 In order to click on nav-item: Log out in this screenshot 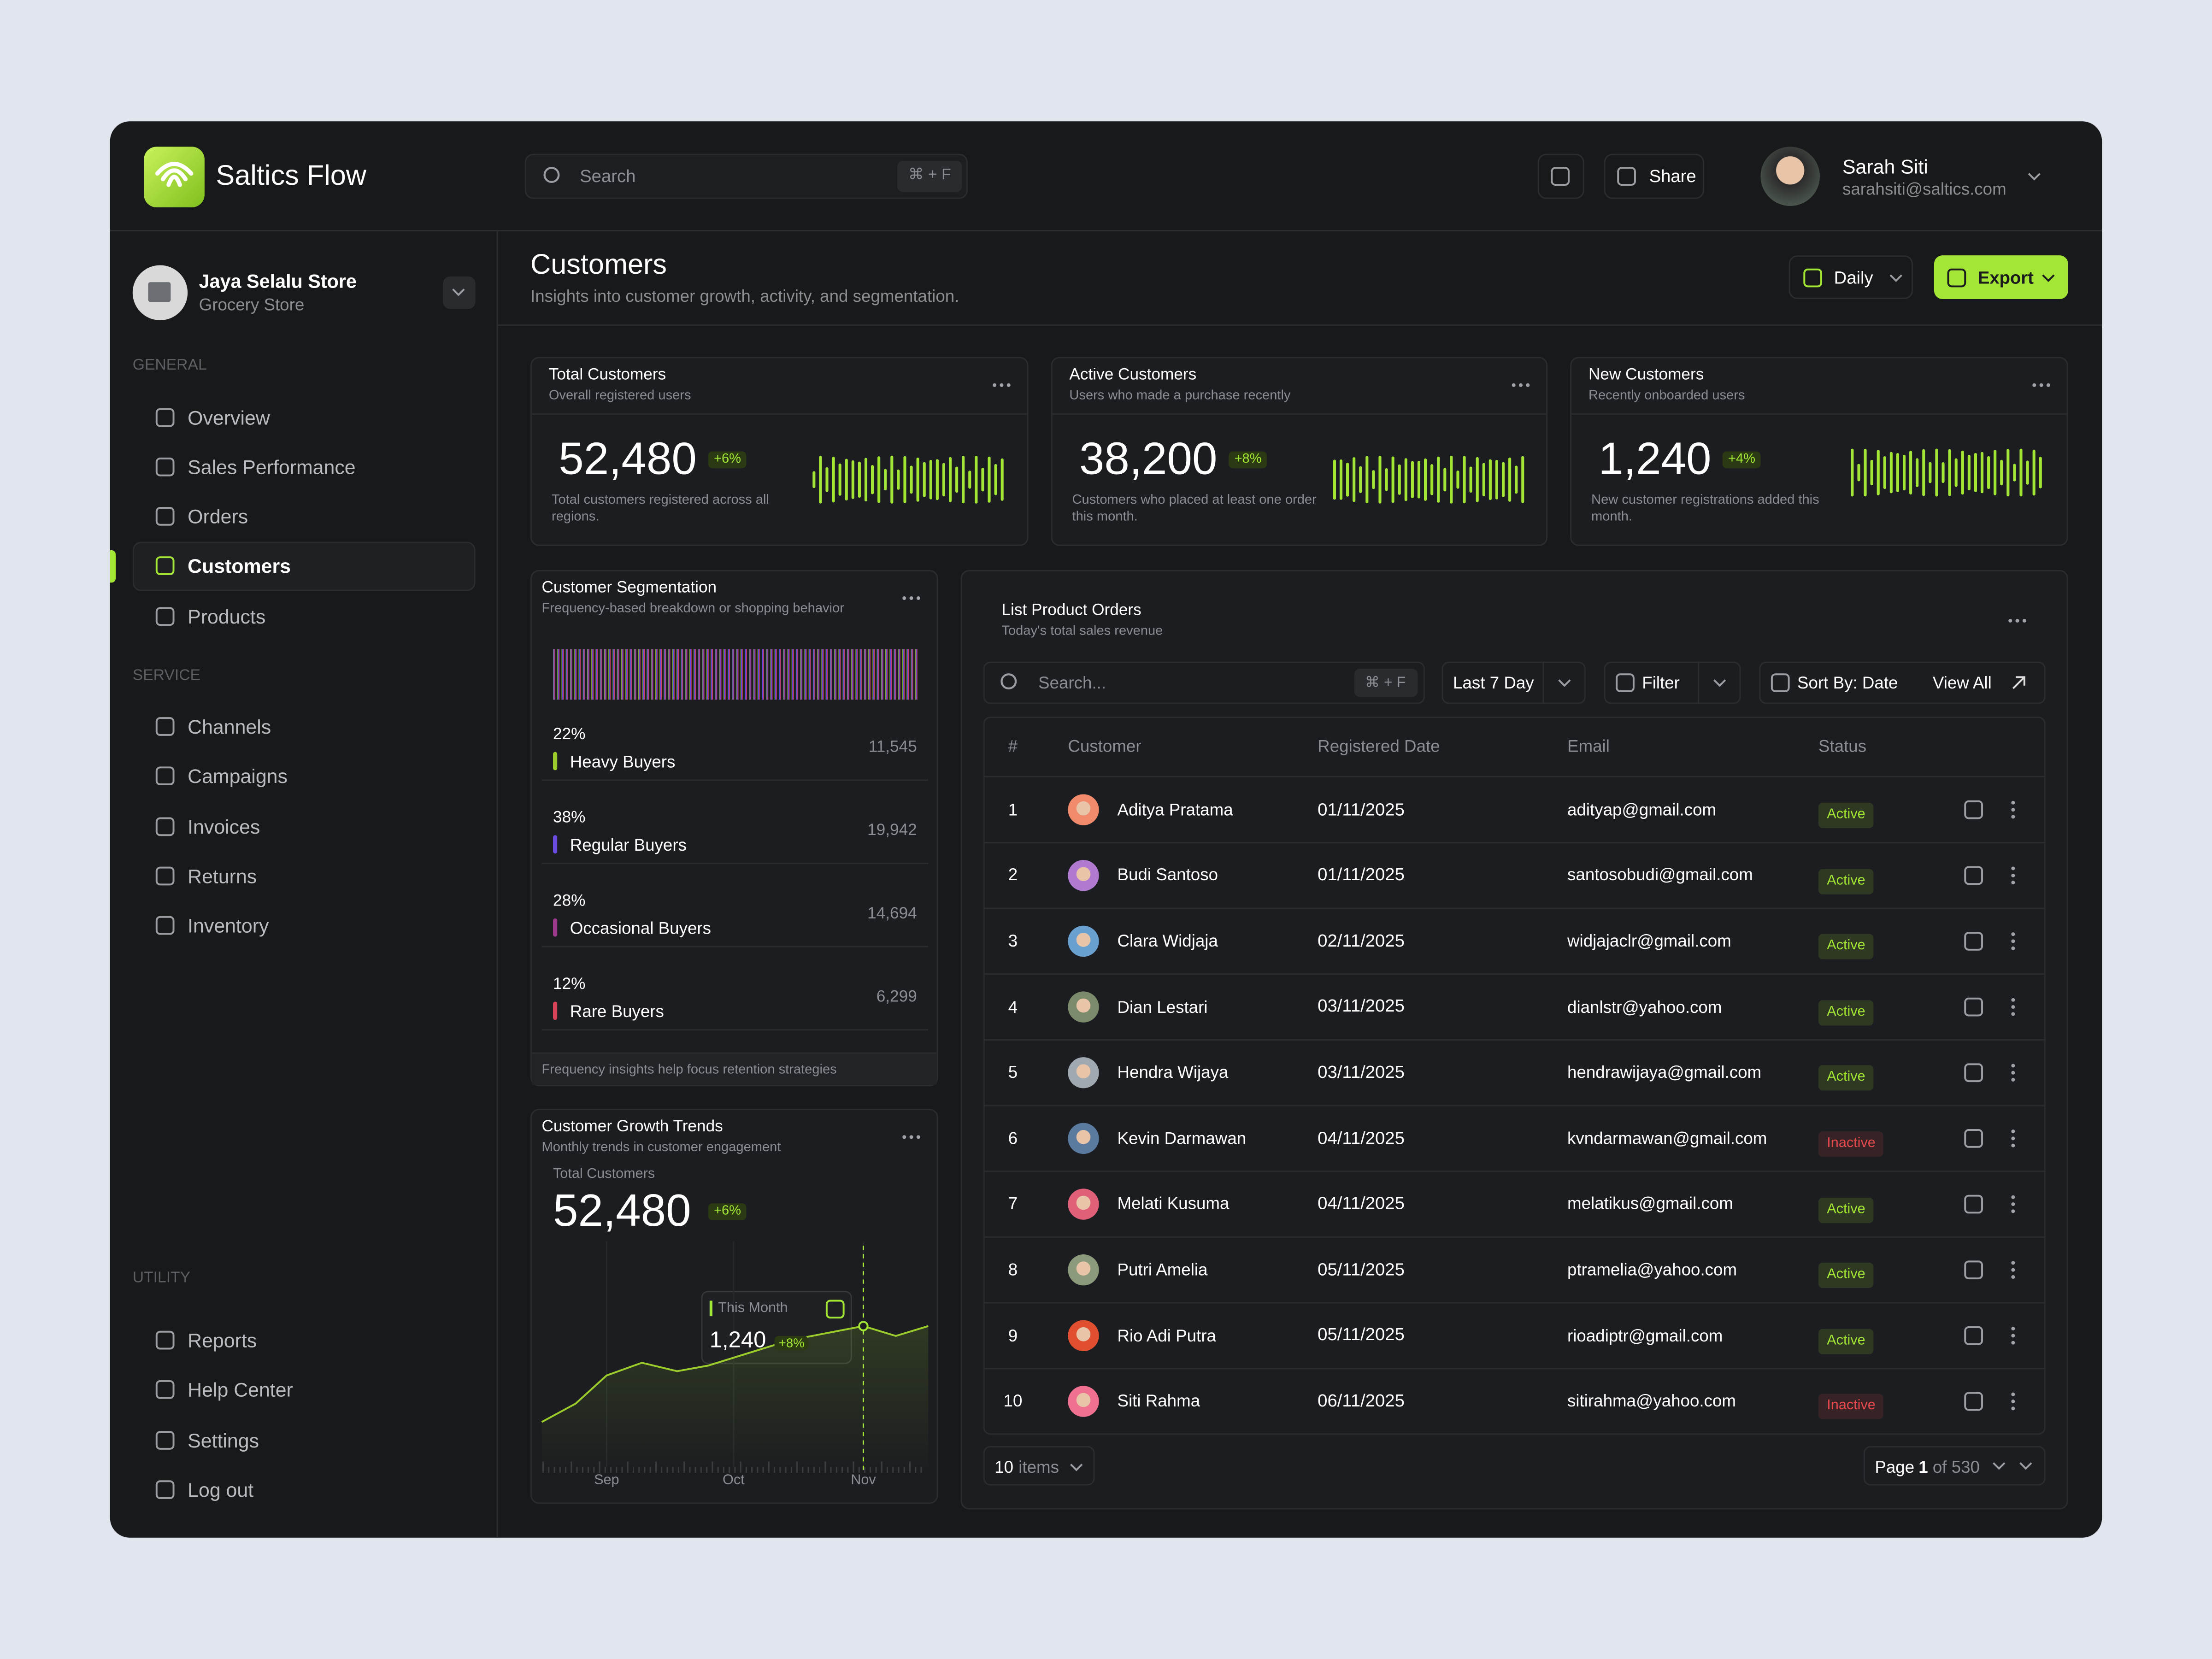, I will do `click(221, 1488)`.